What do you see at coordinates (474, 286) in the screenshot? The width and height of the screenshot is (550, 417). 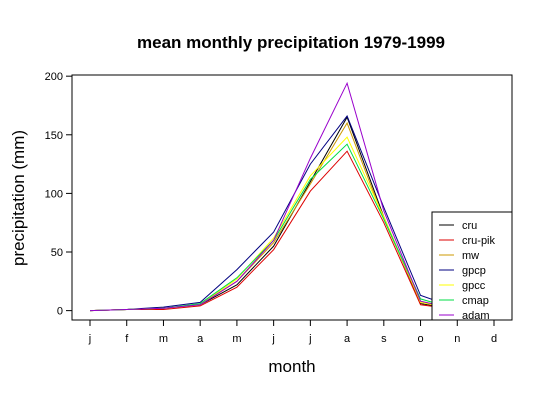 I see `legend-label: gpcc` at bounding box center [474, 286].